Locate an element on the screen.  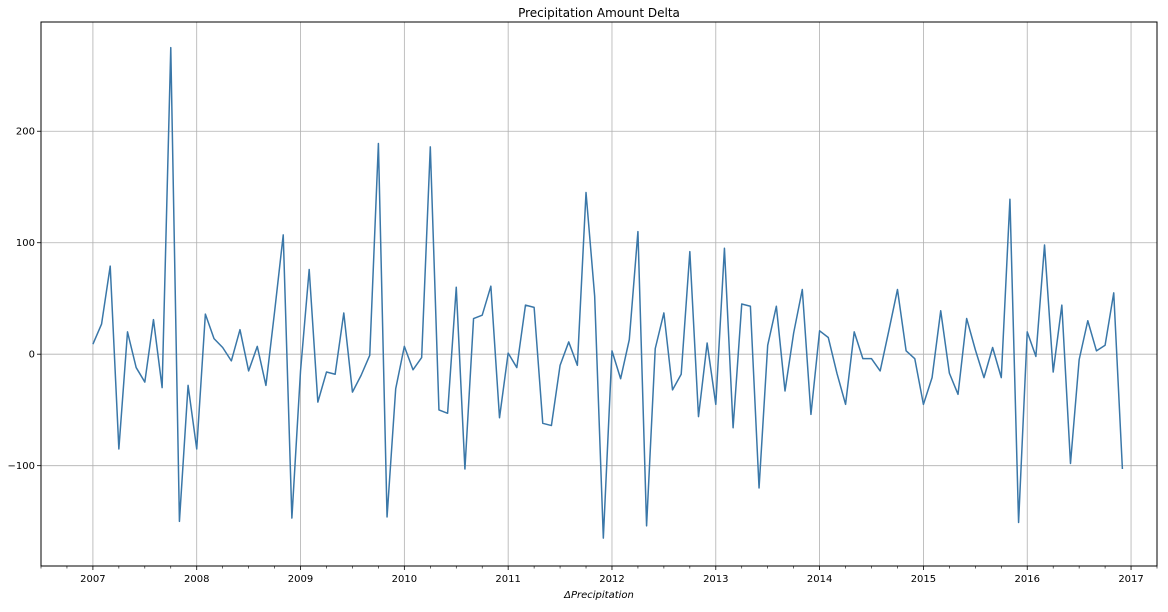
x-tick-label: 2016 is located at coordinates (1027, 579).